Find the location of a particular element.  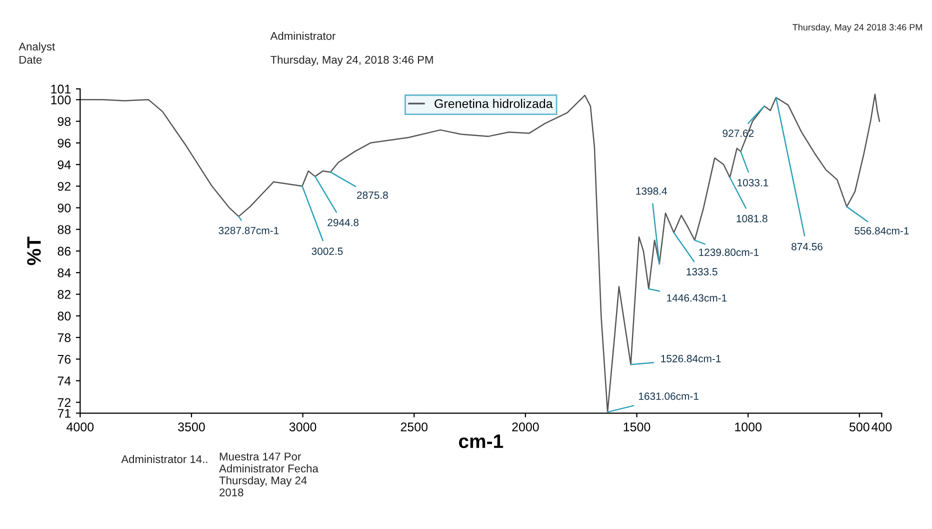

annotation: 1446.43cm-1 is located at coordinates (697, 298).